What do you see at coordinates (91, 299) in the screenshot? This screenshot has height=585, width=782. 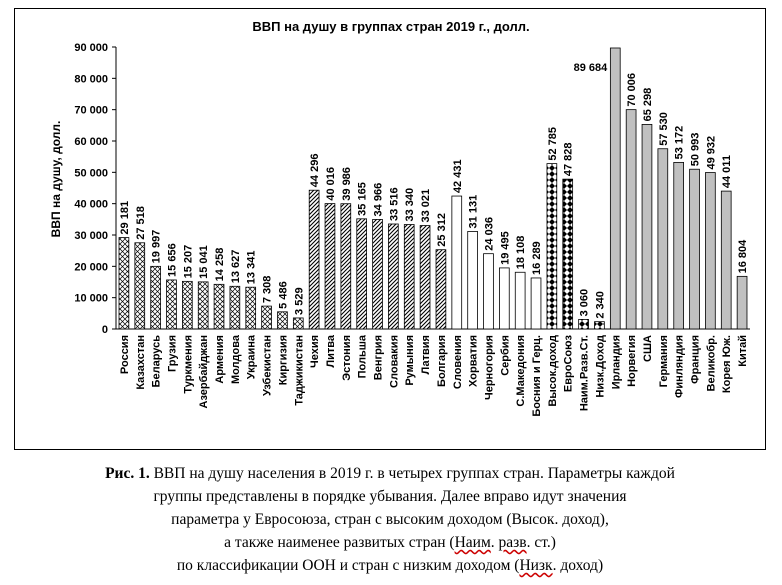 I see `y-tick-label: 10 000` at bounding box center [91, 299].